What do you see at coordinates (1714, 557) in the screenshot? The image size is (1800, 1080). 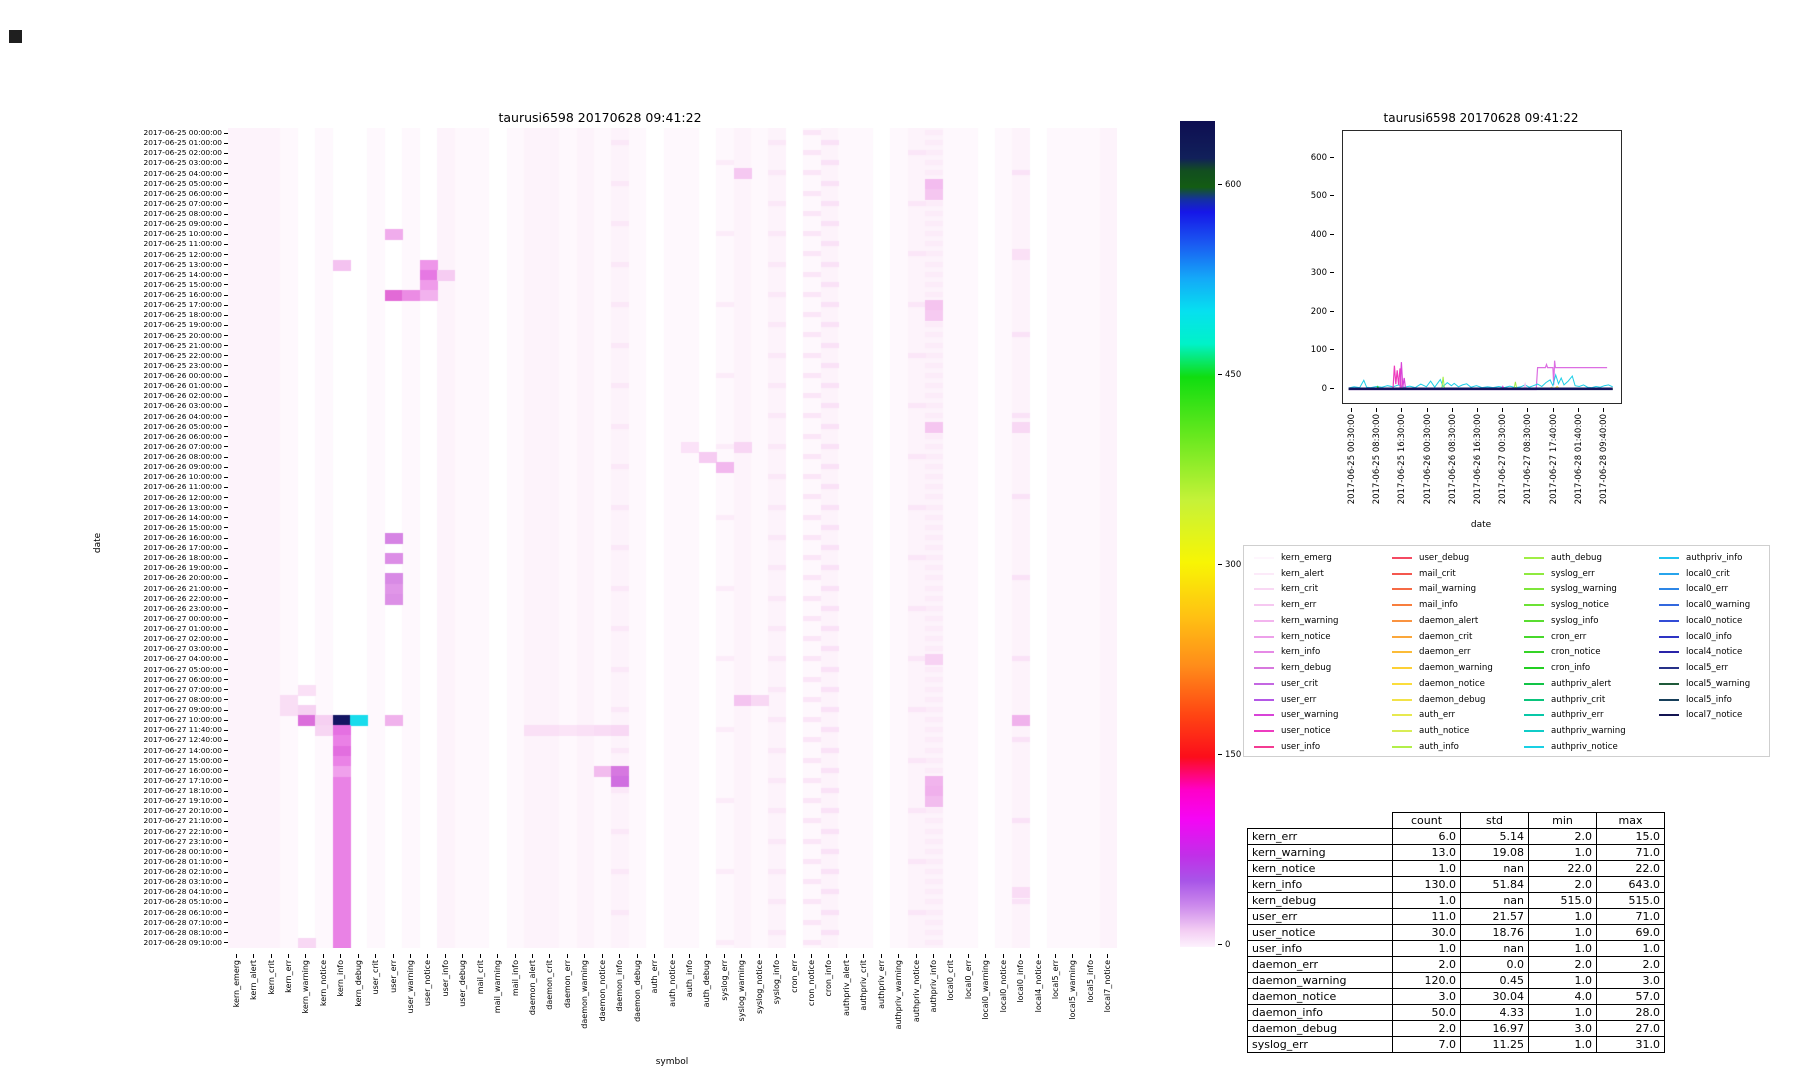 I see `legend-label: authpriv_info` at bounding box center [1714, 557].